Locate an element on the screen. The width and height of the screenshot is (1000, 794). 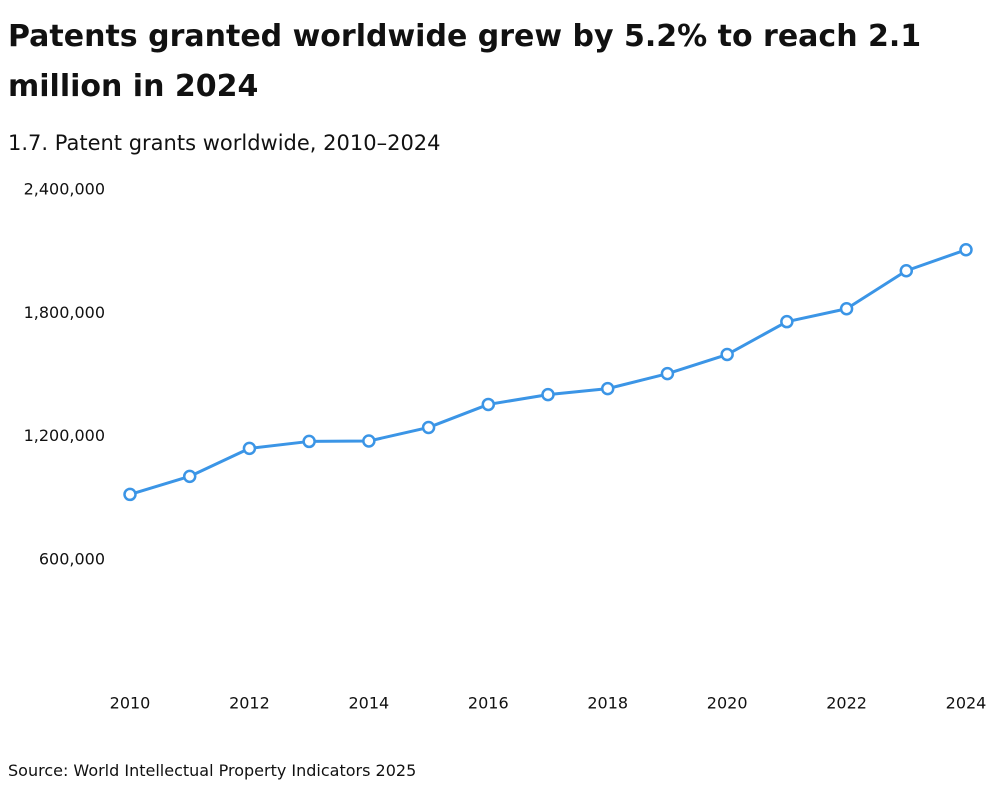
y-tick-label: 2,400,000 is located at coordinates (64, 189).